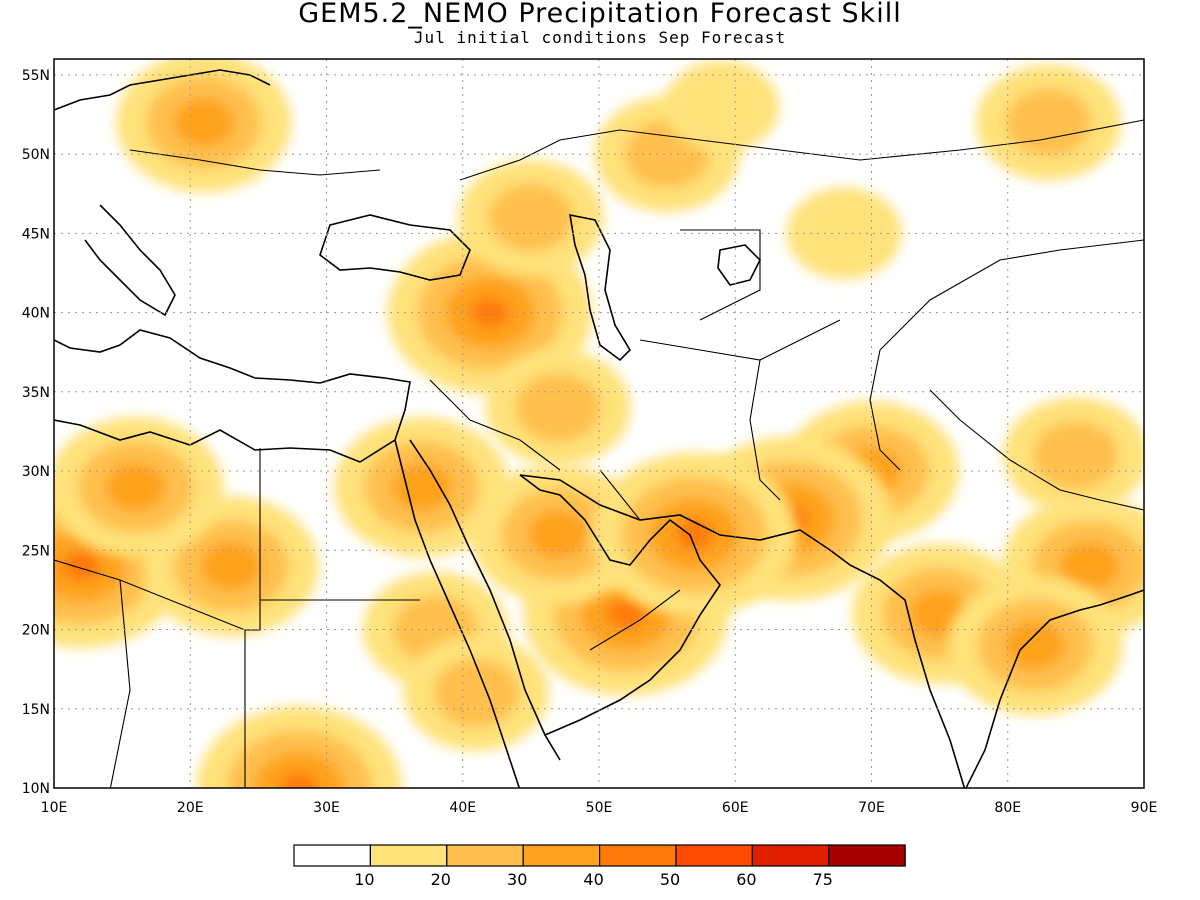 Image resolution: width=1200 pixels, height=900 pixels. Describe the element at coordinates (871, 808) in the screenshot. I see `lon-tick-label: 70E` at that location.